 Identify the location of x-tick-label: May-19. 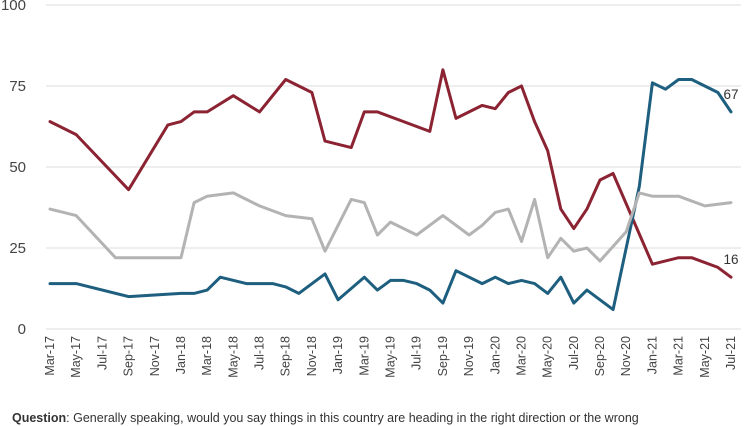
(391, 357).